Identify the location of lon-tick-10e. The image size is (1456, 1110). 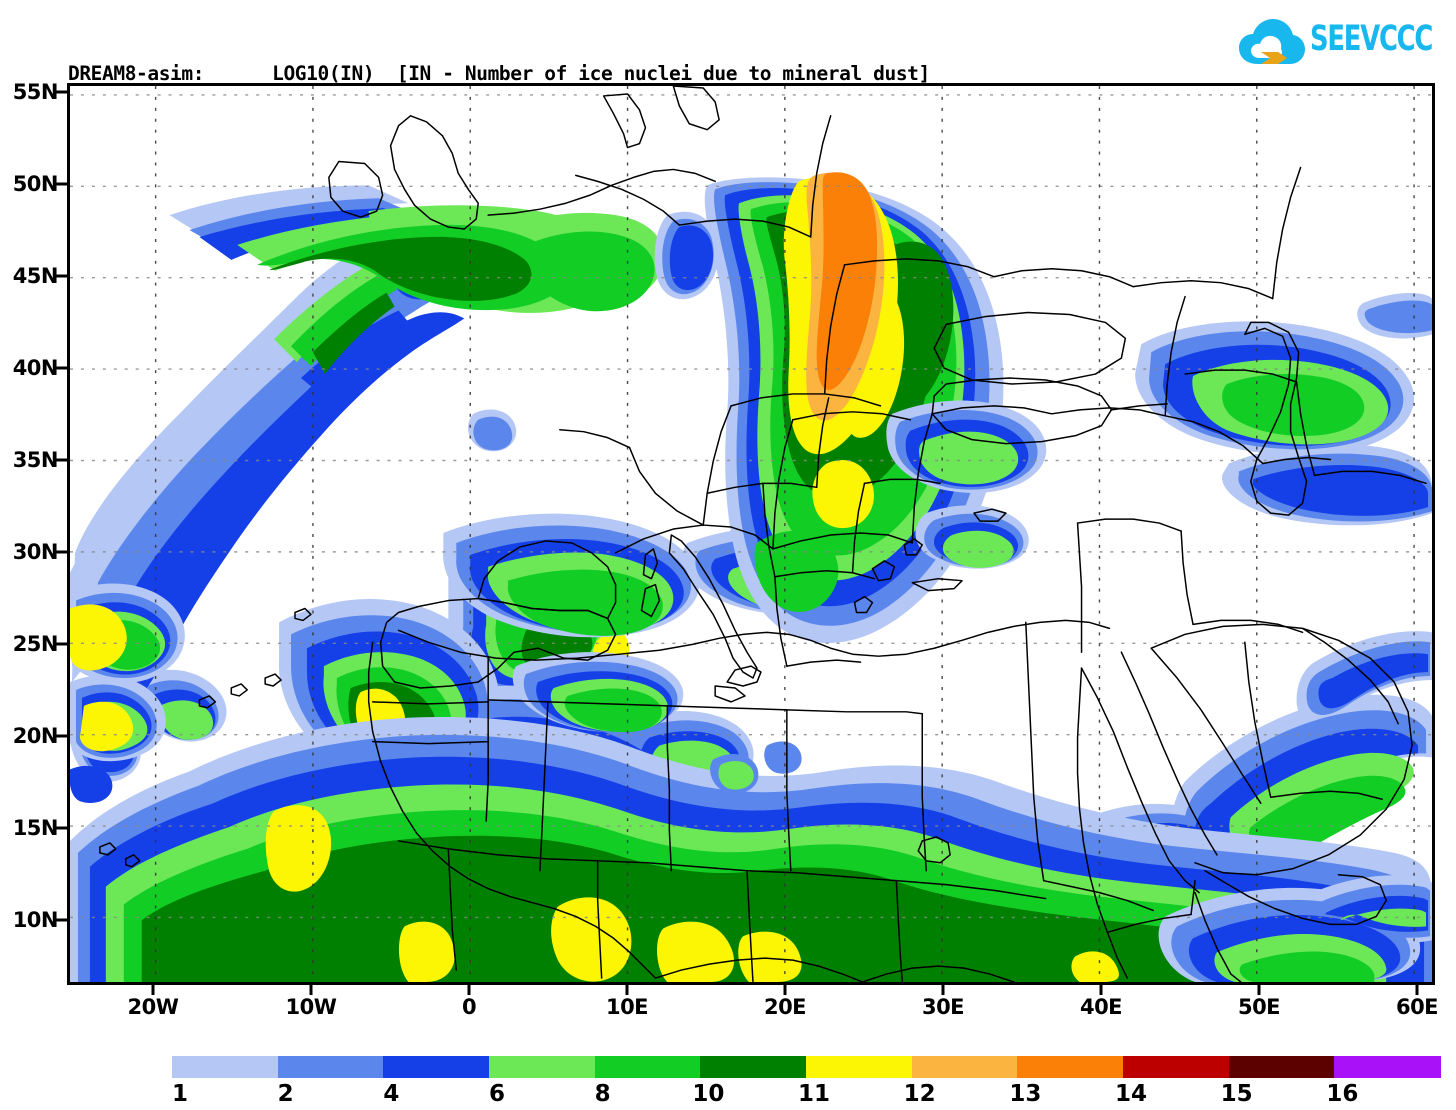
(627, 990).